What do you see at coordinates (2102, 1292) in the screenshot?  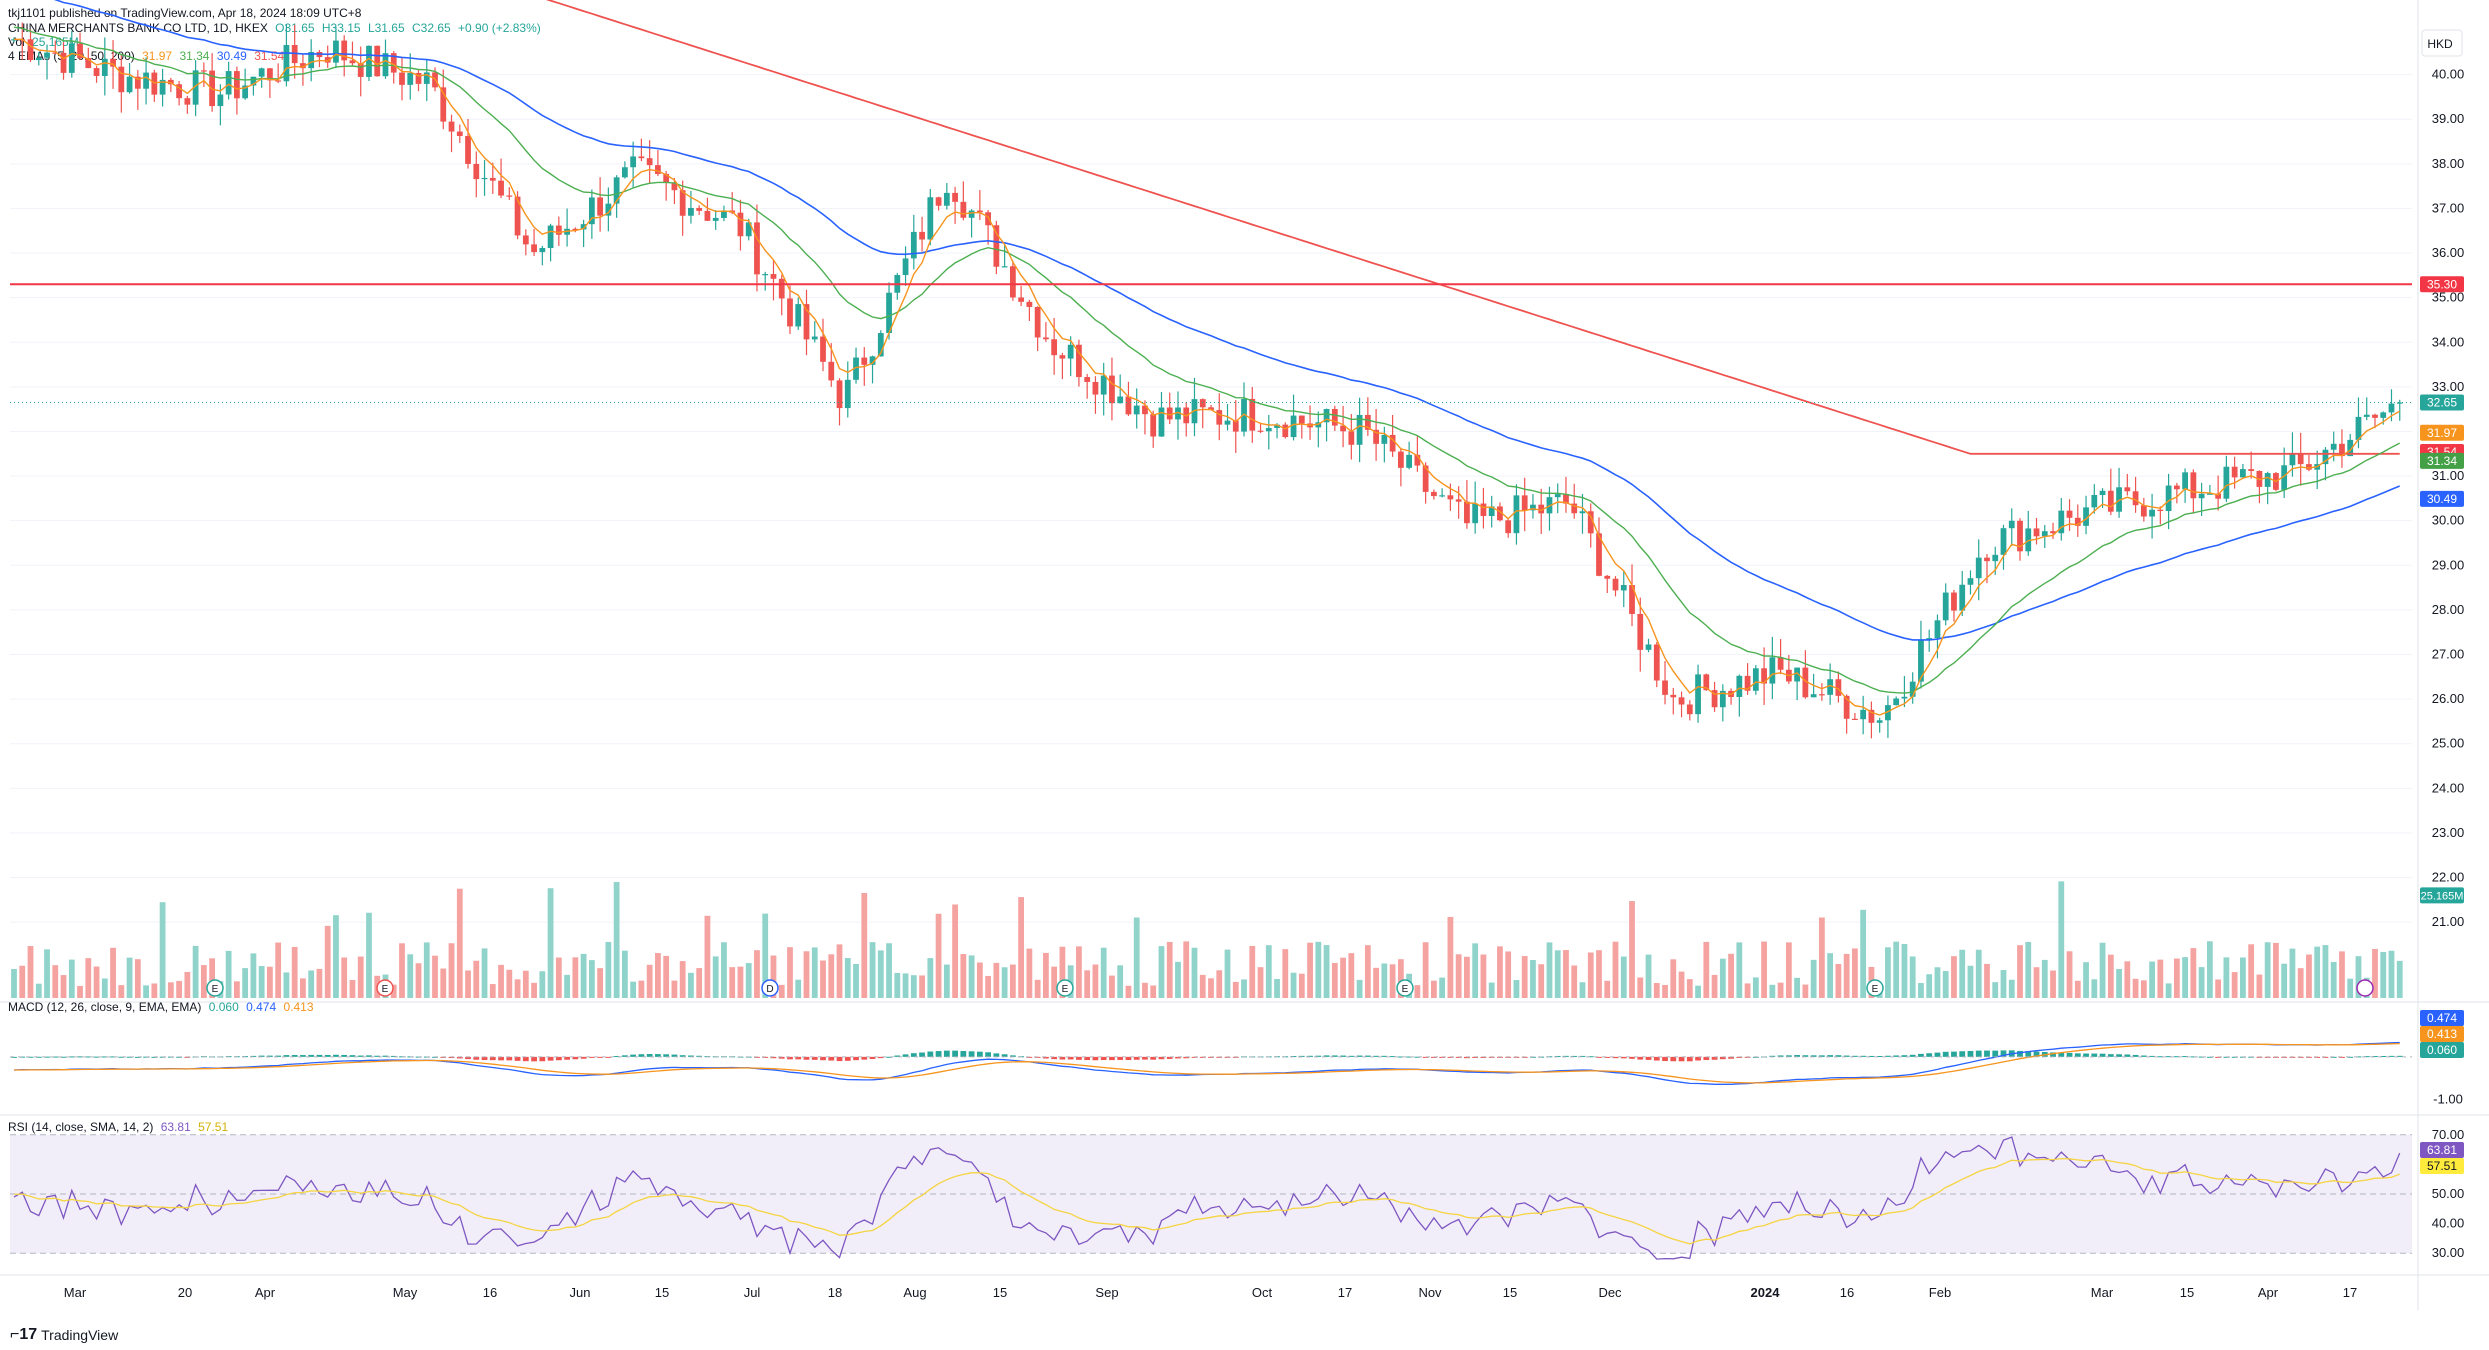 I see `time-tick-label: Mar` at bounding box center [2102, 1292].